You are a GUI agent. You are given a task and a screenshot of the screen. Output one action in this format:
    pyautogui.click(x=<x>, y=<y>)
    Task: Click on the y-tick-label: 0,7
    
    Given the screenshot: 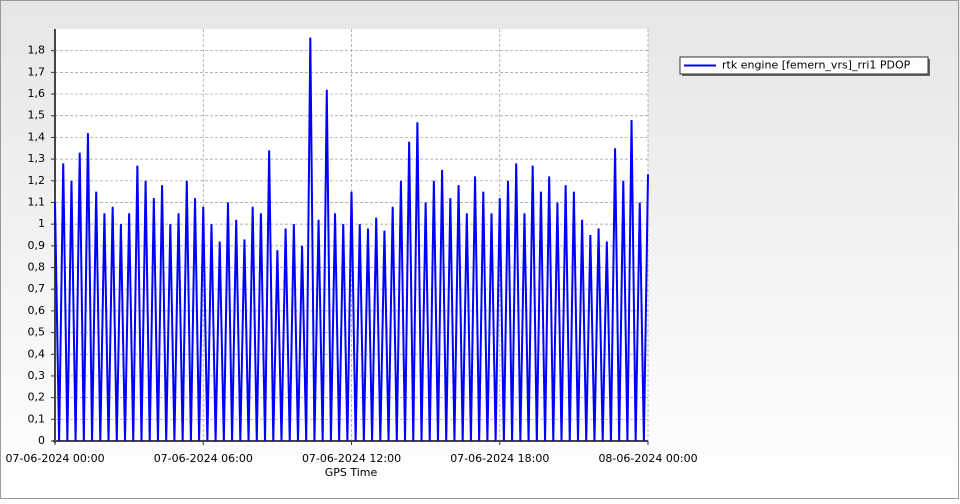 What is the action you would take?
    pyautogui.click(x=37, y=288)
    